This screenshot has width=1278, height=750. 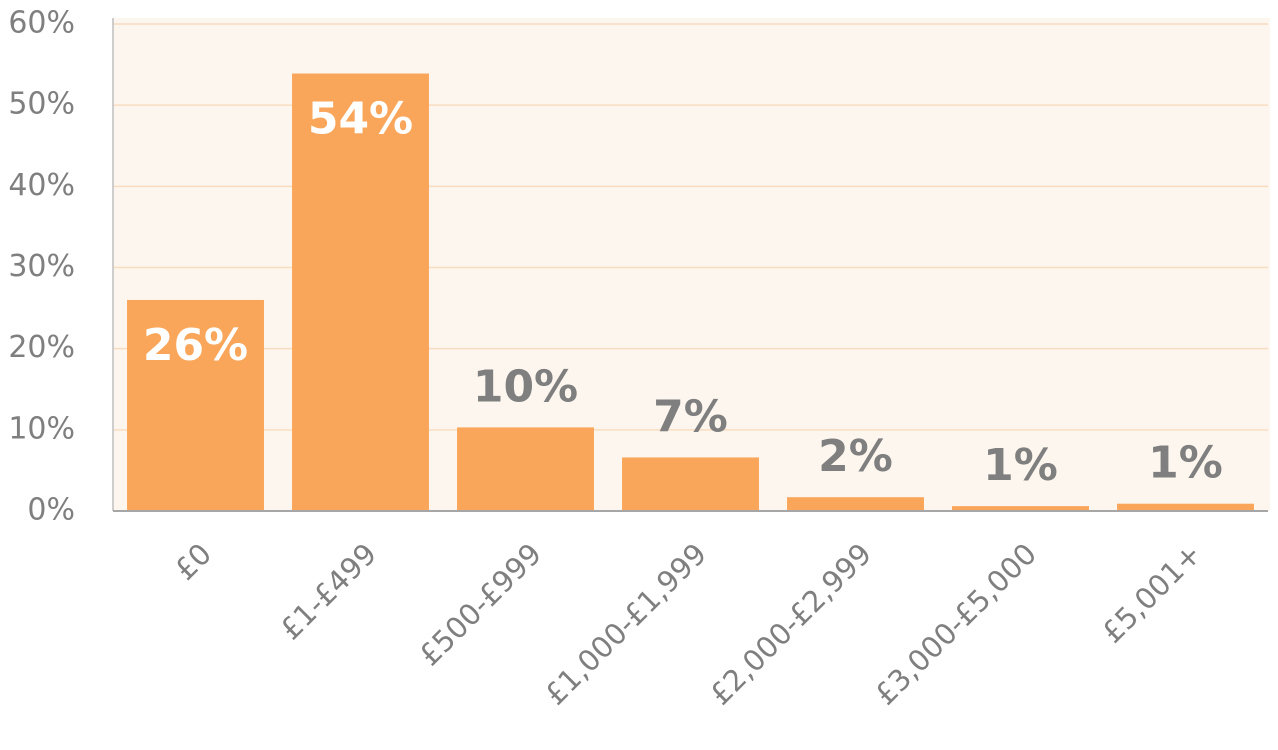 I want to click on value-label: 54%, so click(x=360, y=119).